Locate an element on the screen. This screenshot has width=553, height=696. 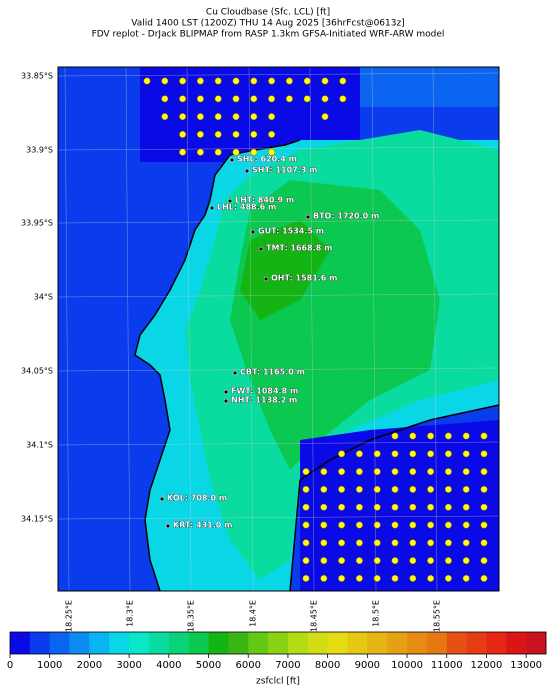
colorbar-tick-label: 5000 is located at coordinates (208, 665).